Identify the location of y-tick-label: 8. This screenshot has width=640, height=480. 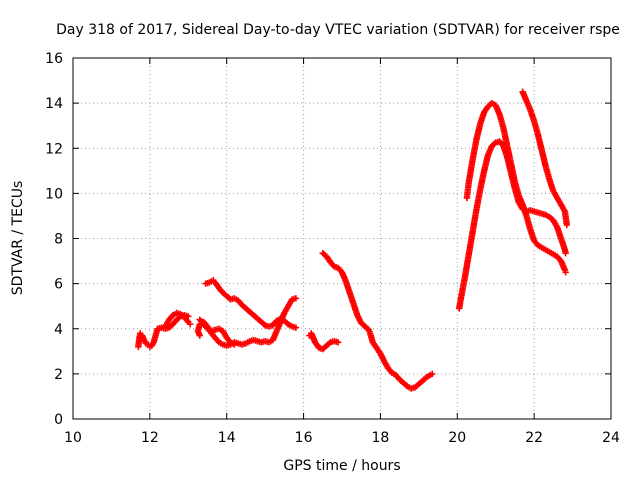
(58, 240).